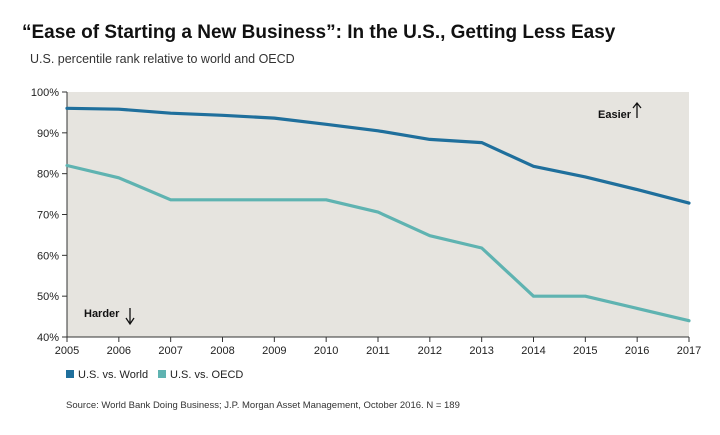  I want to click on legend-swatch-u-s-vs-oecd, so click(162, 374).